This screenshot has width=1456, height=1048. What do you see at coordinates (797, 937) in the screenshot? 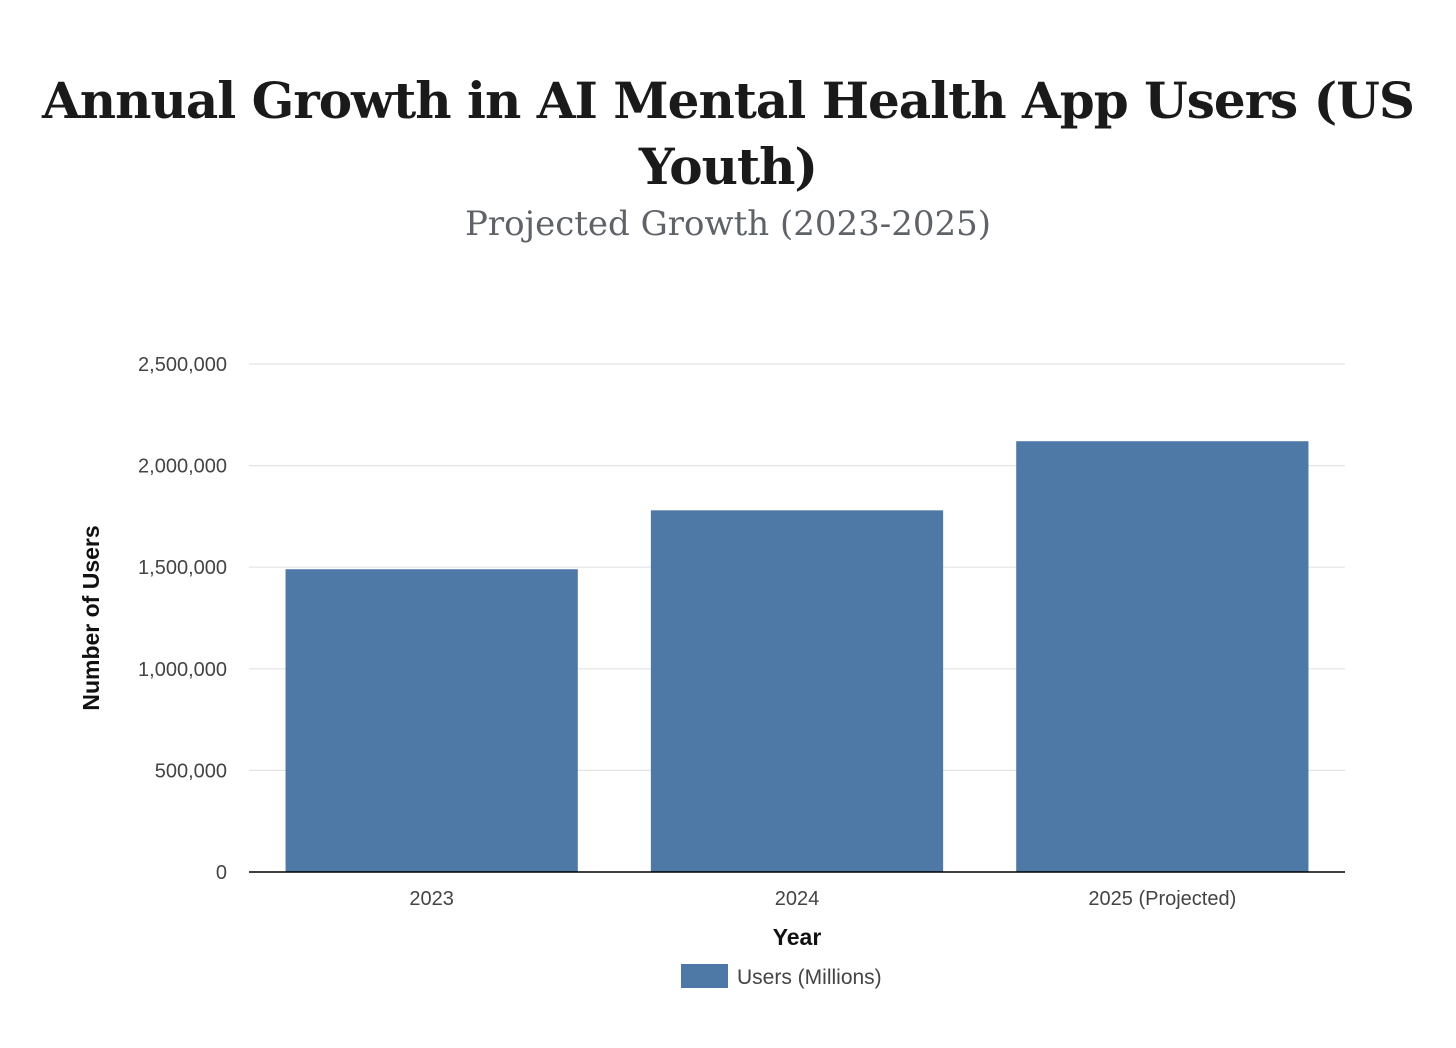
I see `x-axis-title: Year` at bounding box center [797, 937].